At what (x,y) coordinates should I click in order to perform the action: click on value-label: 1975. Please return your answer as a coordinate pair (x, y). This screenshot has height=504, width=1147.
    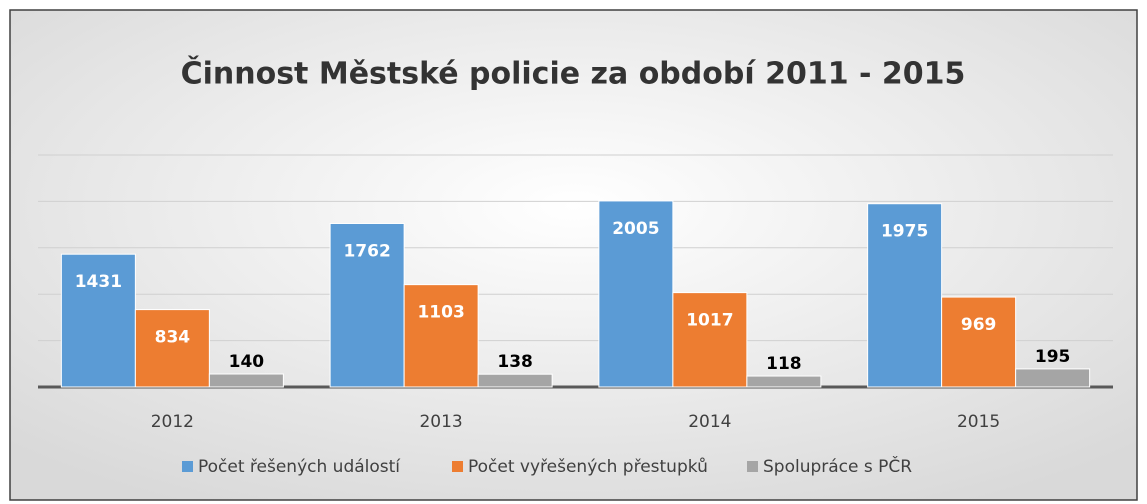
    Looking at the image, I should click on (904, 232).